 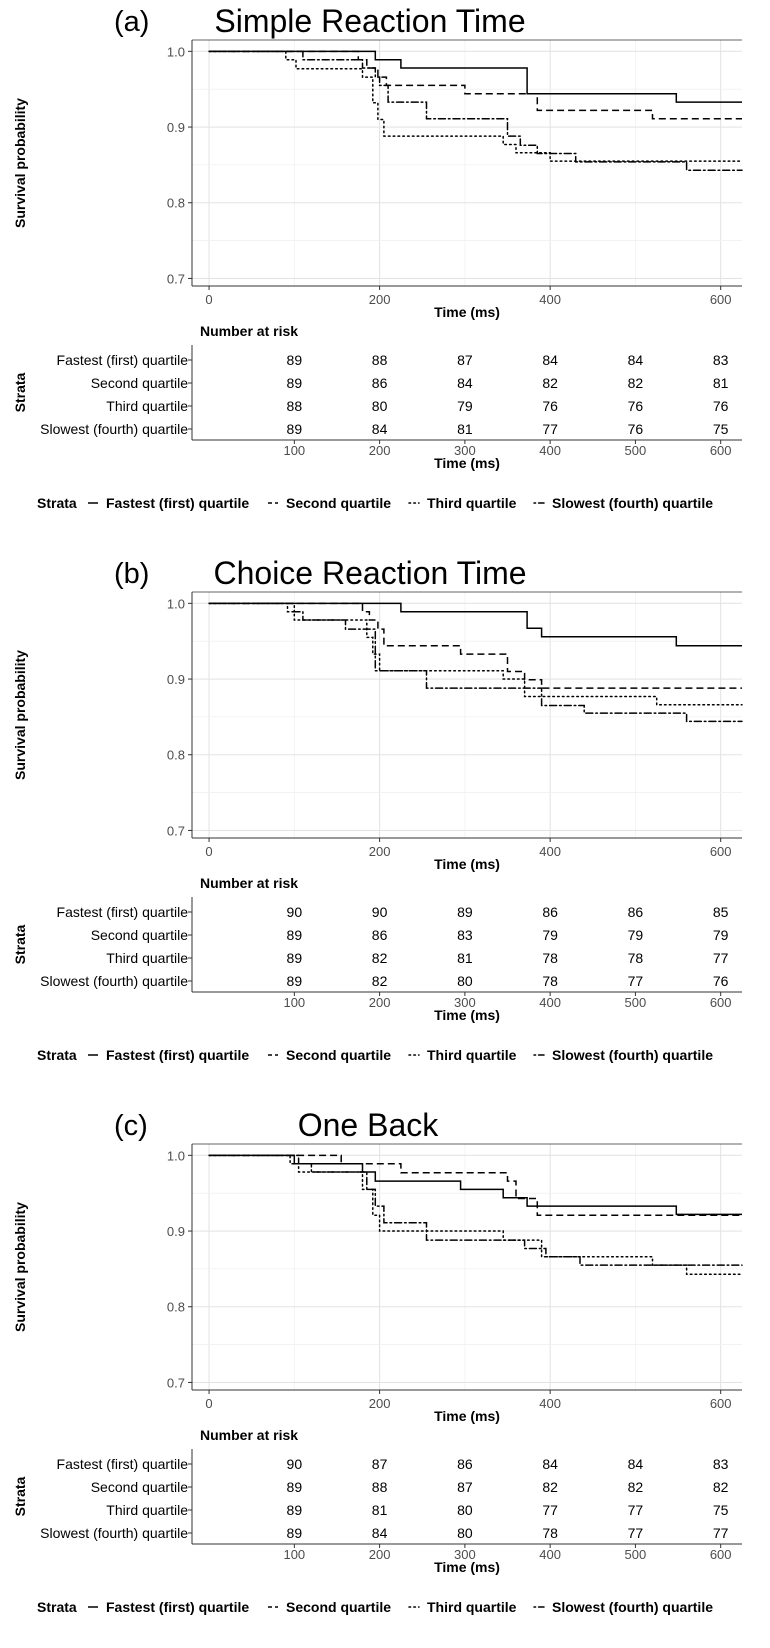 What do you see at coordinates (467, 1015) in the screenshot?
I see `risk-table-x-title: Time (ms)` at bounding box center [467, 1015].